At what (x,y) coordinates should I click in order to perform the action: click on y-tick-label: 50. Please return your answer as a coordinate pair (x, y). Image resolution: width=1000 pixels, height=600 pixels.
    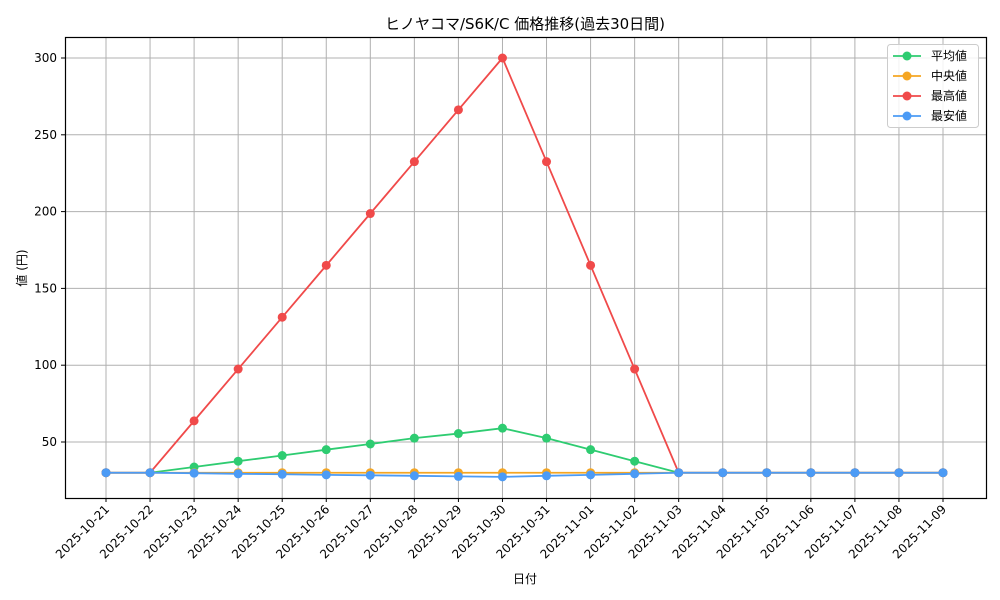
    Looking at the image, I should click on (49, 442).